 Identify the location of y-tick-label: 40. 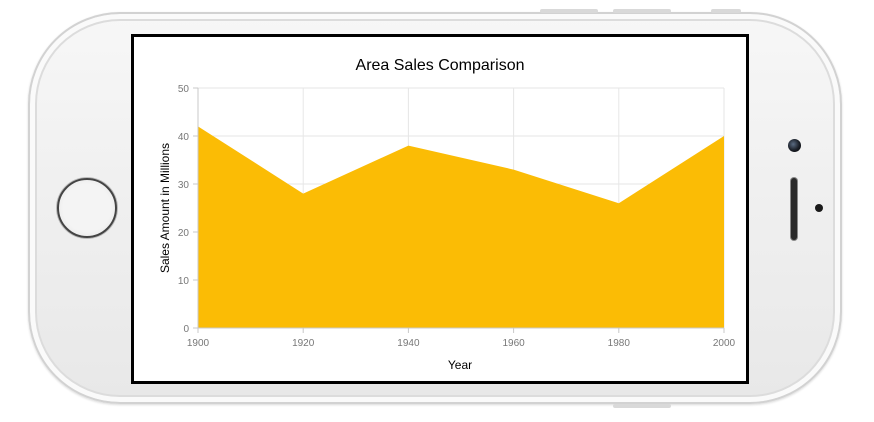
(184, 137).